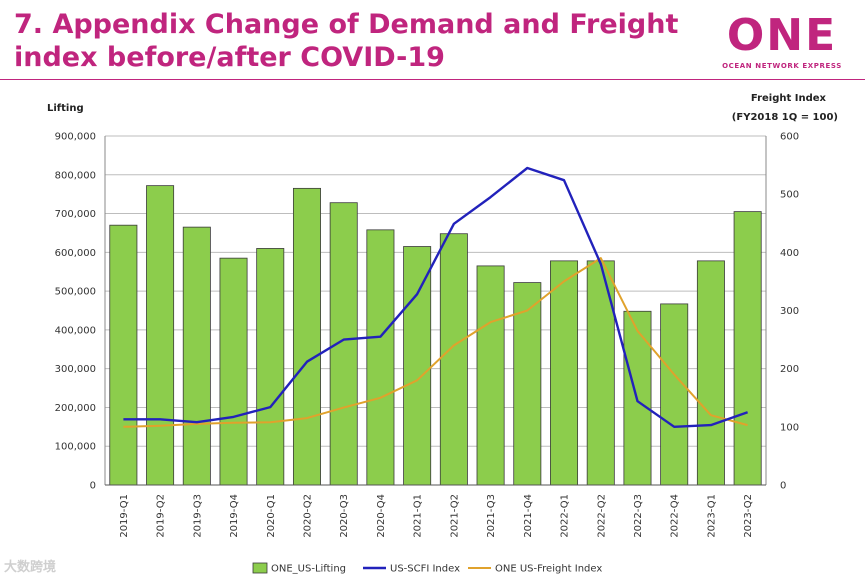 Image resolution: width=865 pixels, height=586 pixels. I want to click on legend-swatch-lifting, so click(260, 568).